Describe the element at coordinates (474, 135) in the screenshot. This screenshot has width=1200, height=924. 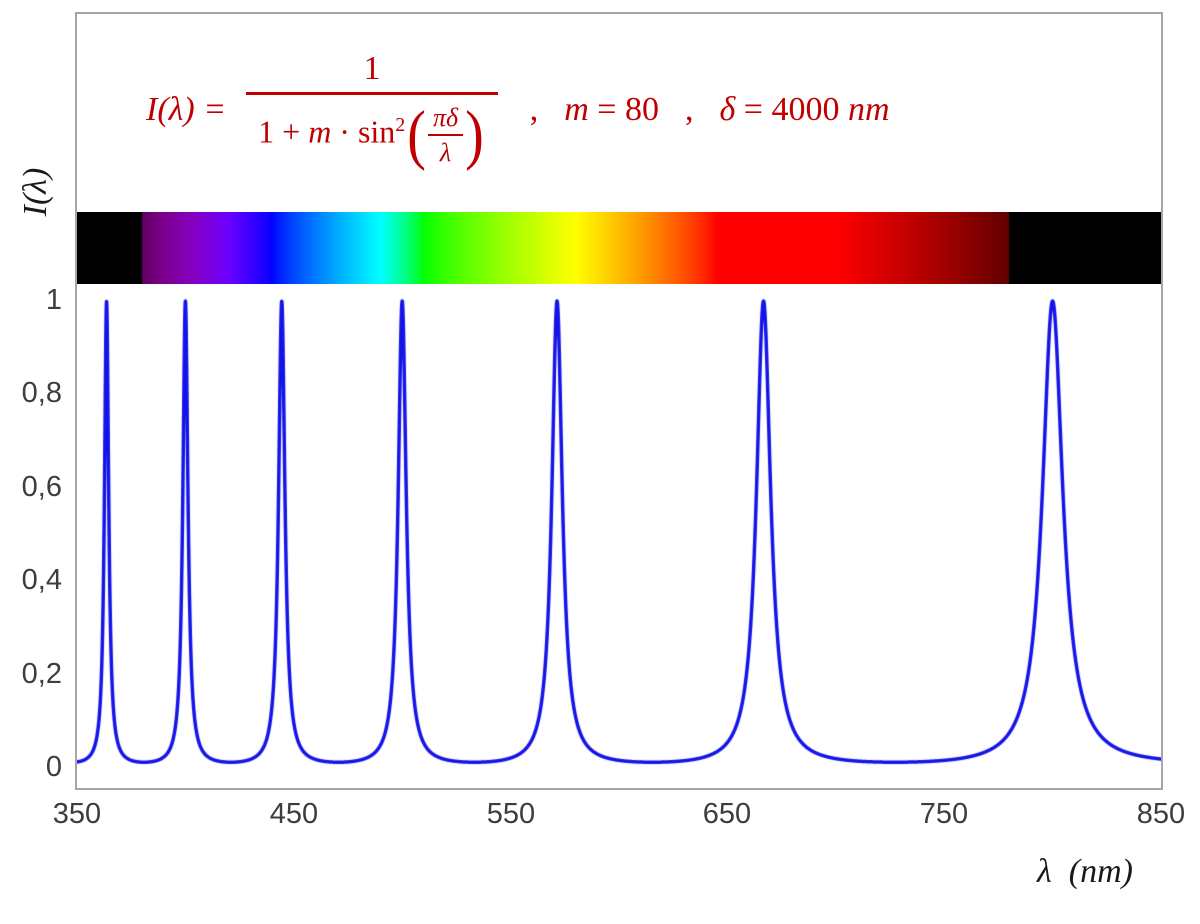
I see `right-paren: )` at that location.